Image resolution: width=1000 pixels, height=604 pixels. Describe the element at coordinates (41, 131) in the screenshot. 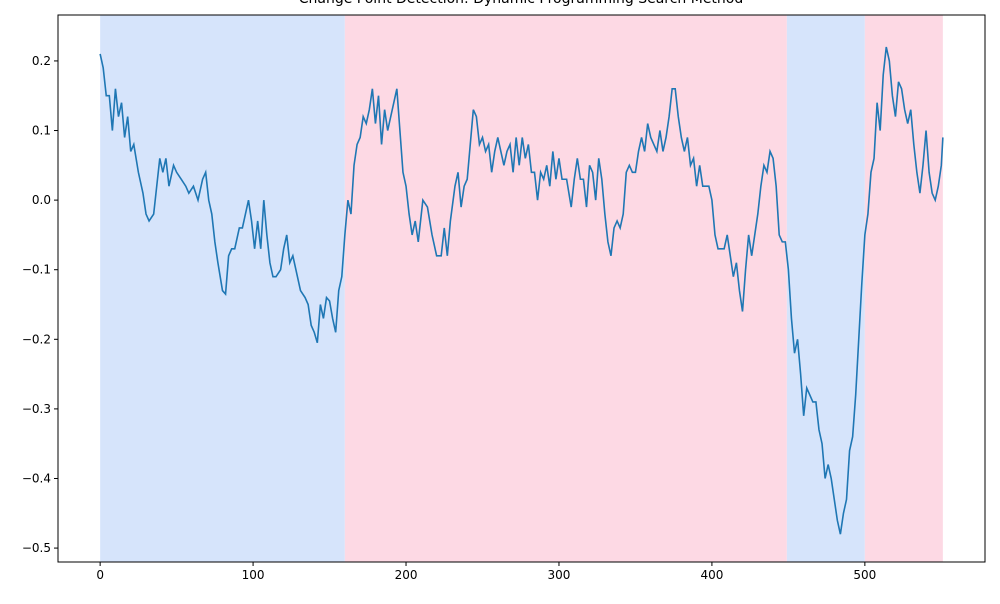

I see `y-tick-label: 0.1` at that location.